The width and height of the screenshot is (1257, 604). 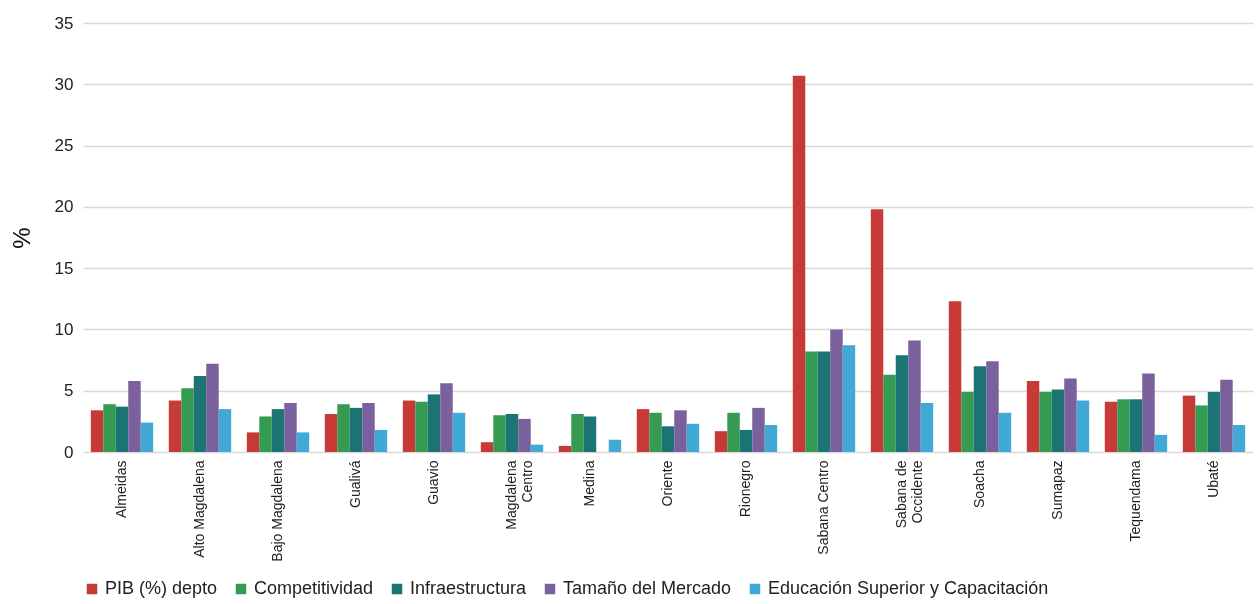 What do you see at coordinates (64, 268) in the screenshot?
I see `y-tick-label: 15` at bounding box center [64, 268].